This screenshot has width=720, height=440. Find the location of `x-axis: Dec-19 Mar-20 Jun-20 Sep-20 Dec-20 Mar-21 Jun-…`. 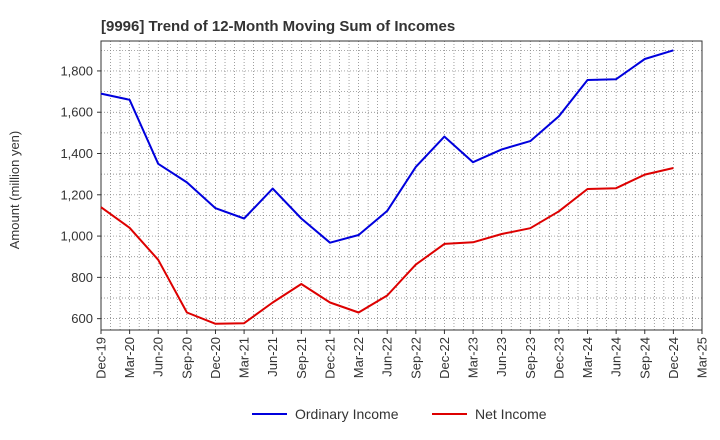

x-axis: Dec-19 Mar-20 Jun-20 Sep-20 Dec-20 Mar-21 Jun-… is located at coordinates (402, 354).